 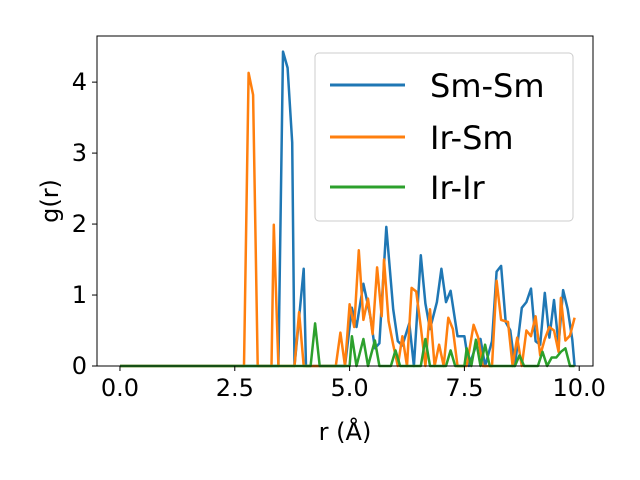 What do you see at coordinates (79, 366) in the screenshot?
I see `y-tick-label: 0` at bounding box center [79, 366].